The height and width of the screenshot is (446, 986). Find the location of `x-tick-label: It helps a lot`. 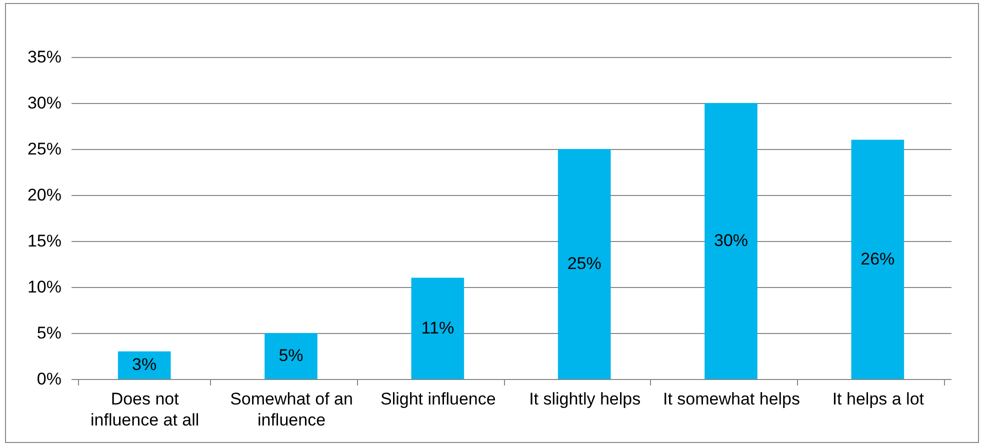

x-tick-label: It helps a lot is located at coordinates (878, 399).